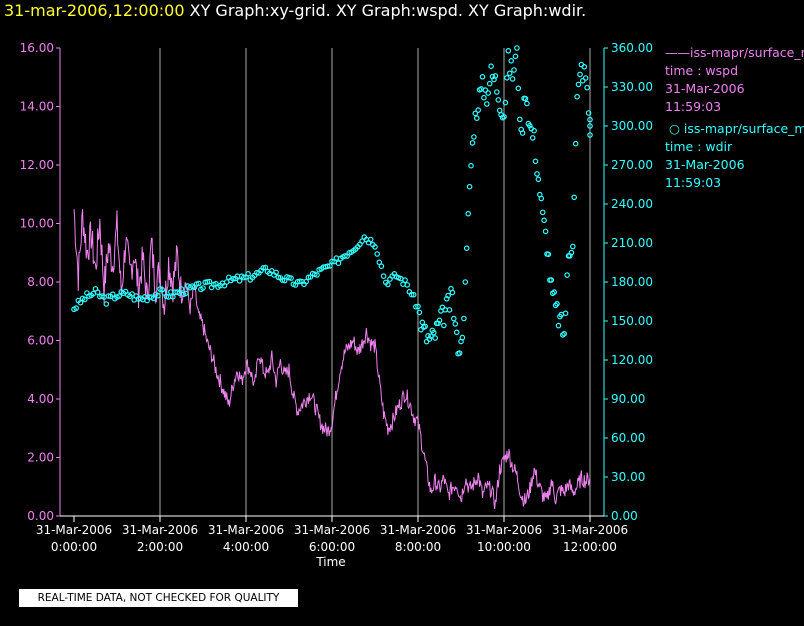 This screenshot has height=626, width=804. What do you see at coordinates (632, 243) in the screenshot?
I see `right-tick-label: 210.00` at bounding box center [632, 243].